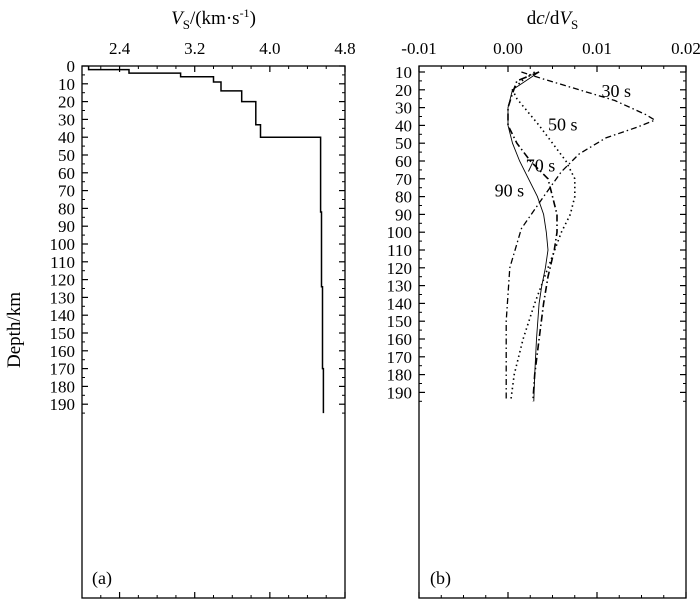 The width and height of the screenshot is (700, 607). I want to click on panel-b-tag: (b), so click(440, 578).